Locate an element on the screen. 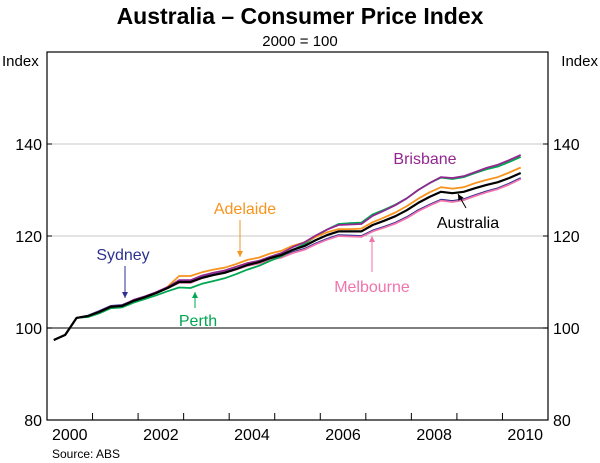 This screenshot has height=463, width=600. label-sydney: Sydney is located at coordinates (122, 255).